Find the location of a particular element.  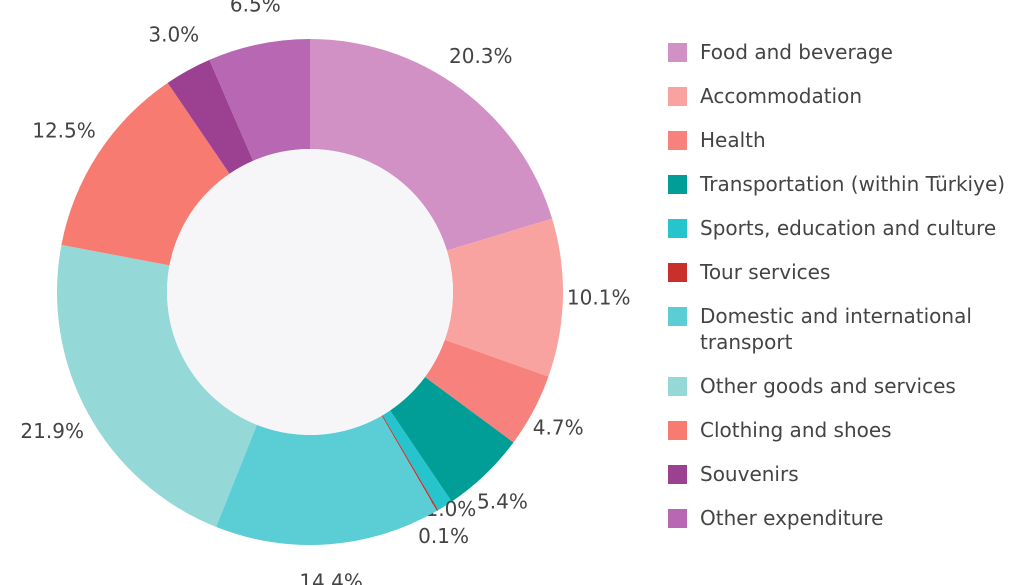

data-label: 12.5% is located at coordinates (64, 130).